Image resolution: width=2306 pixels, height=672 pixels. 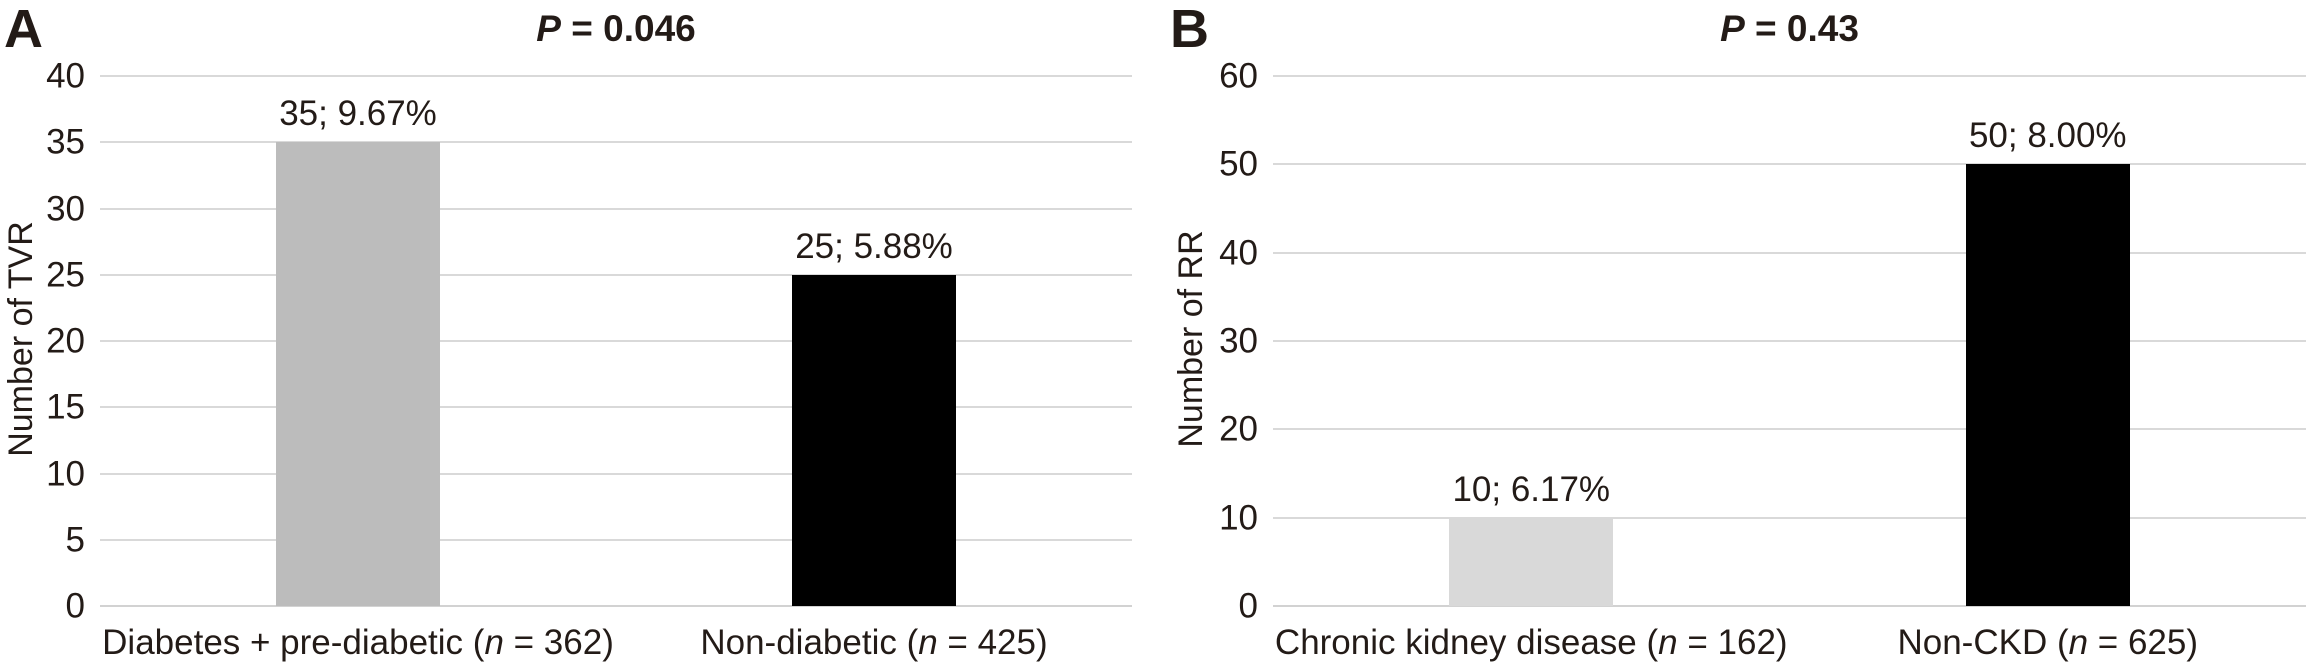 What do you see at coordinates (1191, 339) in the screenshot?
I see `panel-b-y-axis-title: Number of RR` at bounding box center [1191, 339].